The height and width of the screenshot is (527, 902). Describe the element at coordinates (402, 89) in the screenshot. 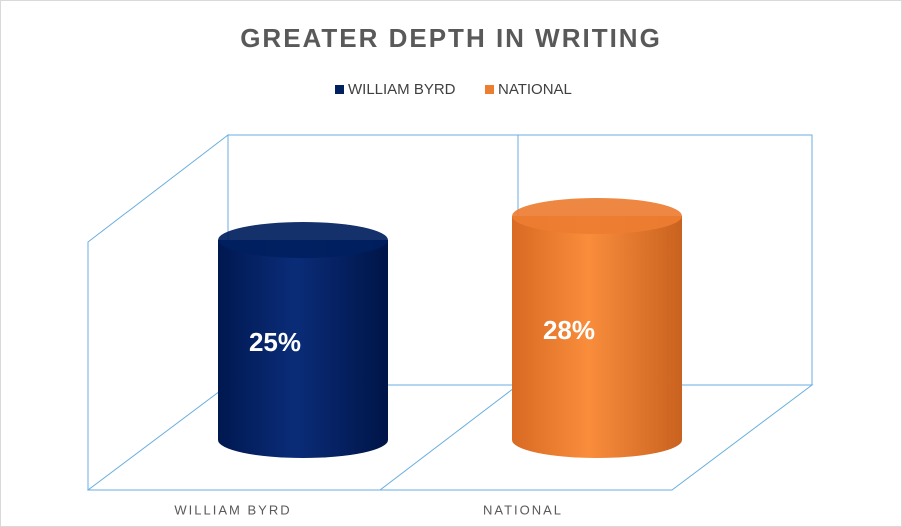

I see `legend-label: WILLIAM BYRD` at that location.